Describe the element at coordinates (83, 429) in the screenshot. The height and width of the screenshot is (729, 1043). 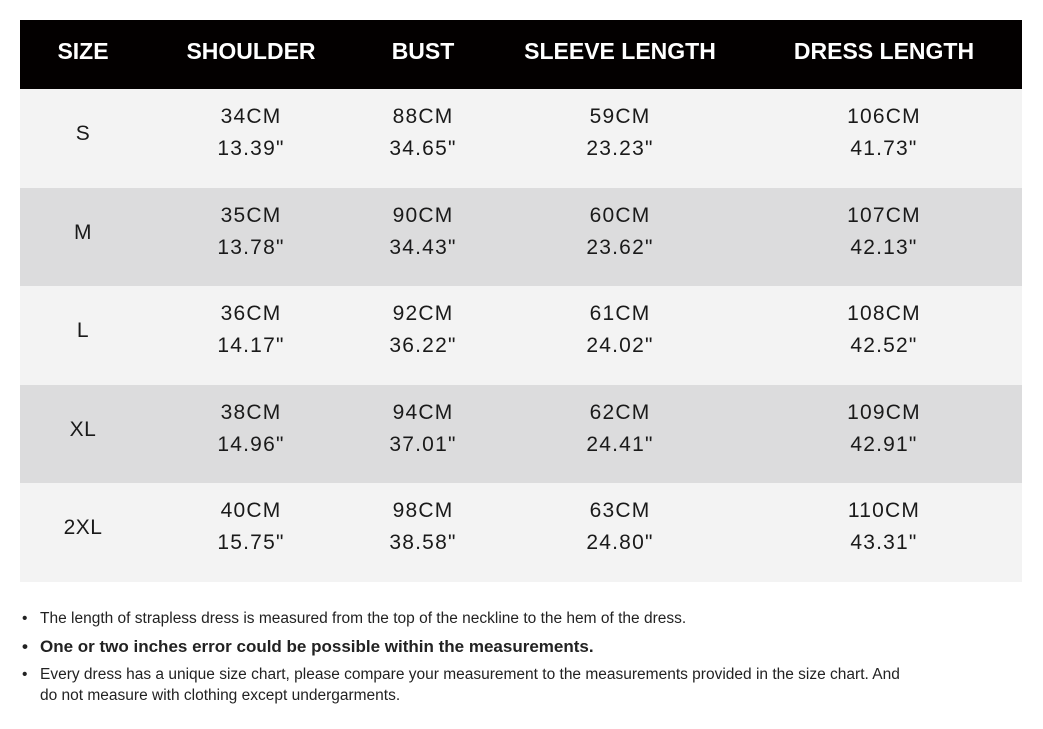
I see `size-cell: XL` at that location.